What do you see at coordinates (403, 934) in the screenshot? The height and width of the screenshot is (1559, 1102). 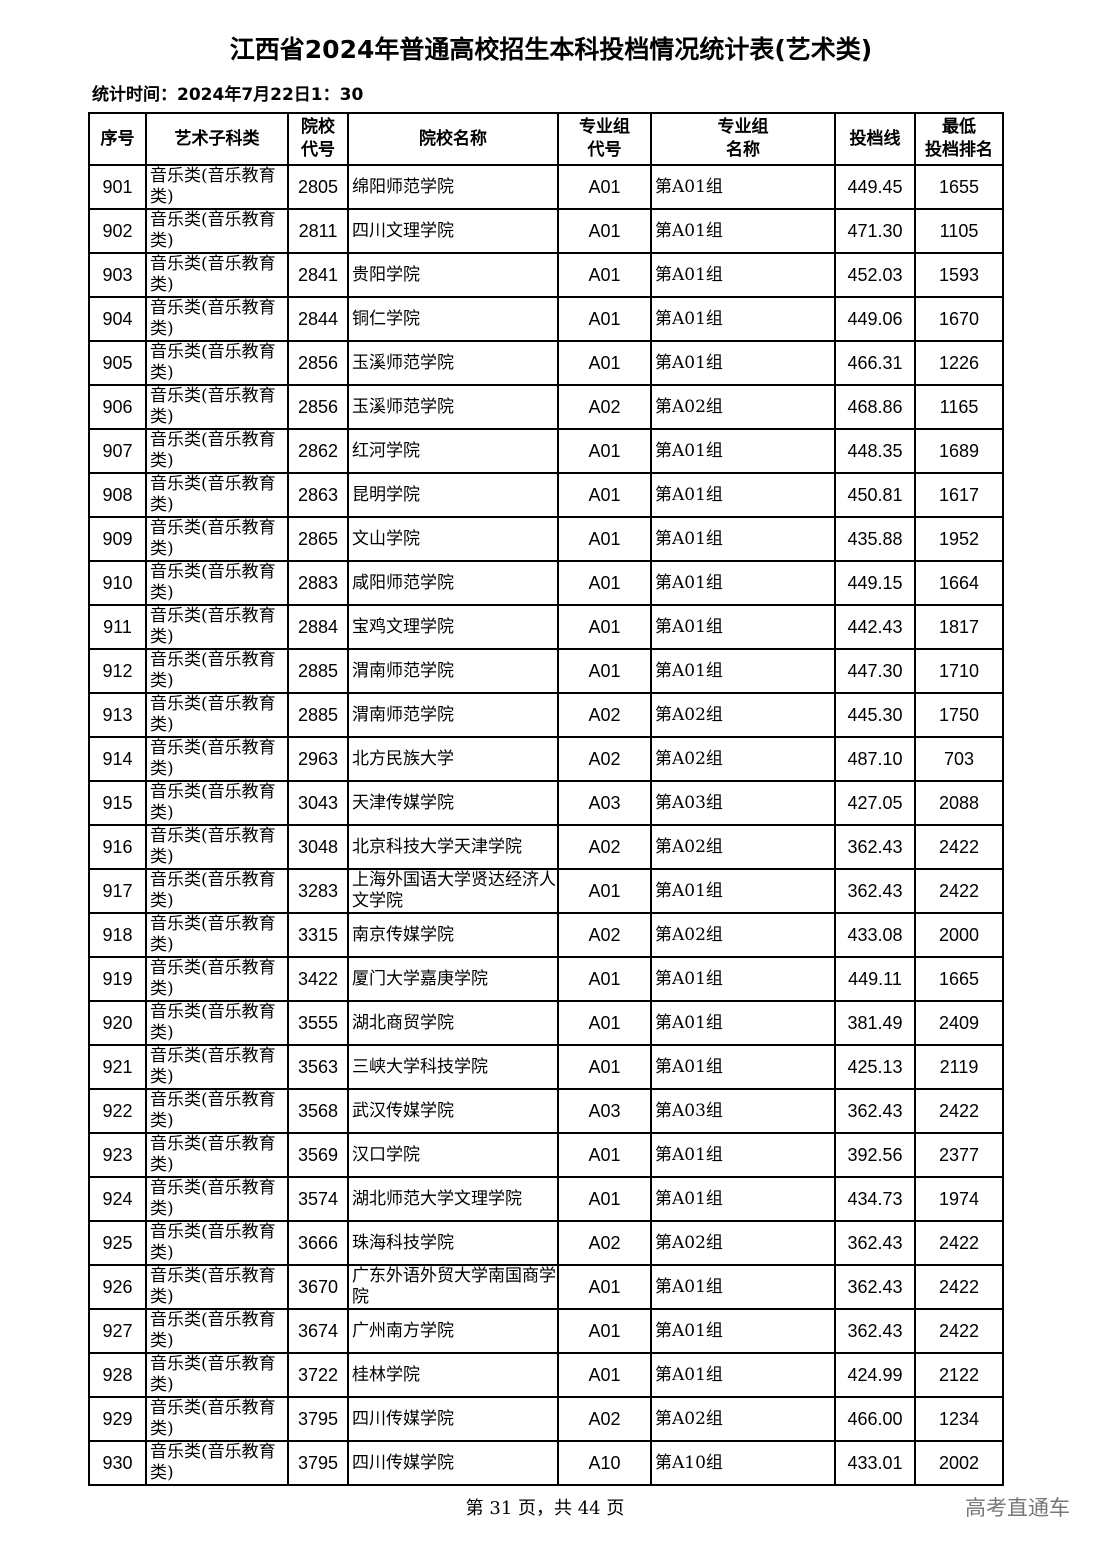 I see `school-name-text: 南京传媒学院` at bounding box center [403, 934].